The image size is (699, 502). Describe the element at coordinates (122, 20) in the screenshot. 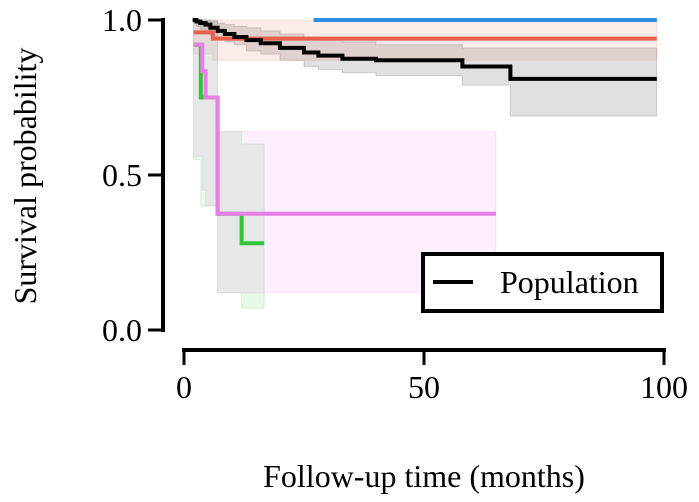

I see `y-tick-label: 1.0` at that location.